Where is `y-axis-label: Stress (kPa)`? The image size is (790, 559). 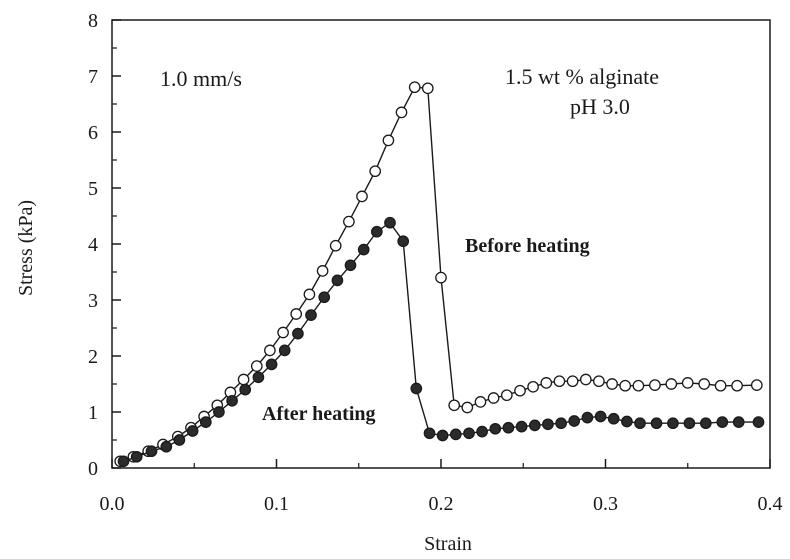
y-axis-label: Stress (kPa) is located at coordinates (26, 248).